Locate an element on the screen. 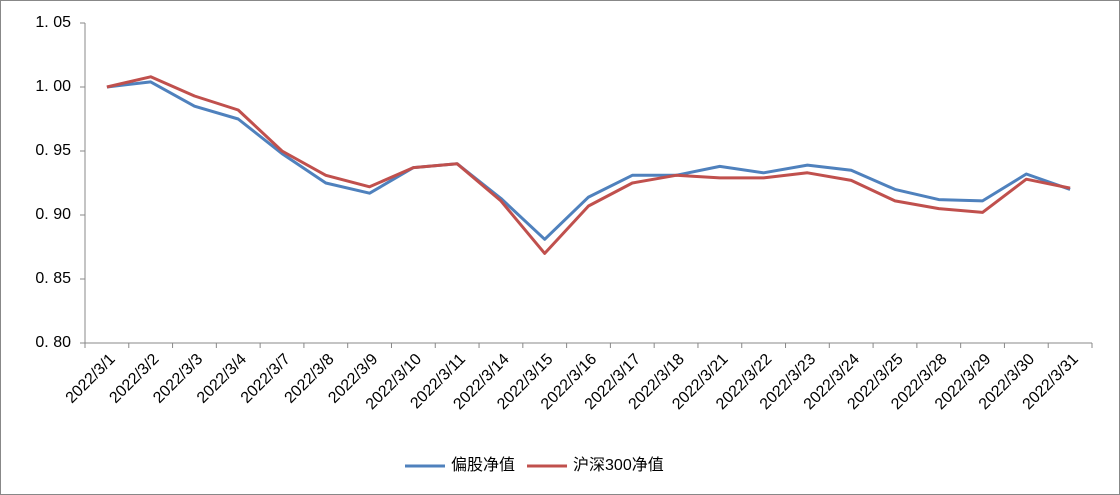  legend-label: 偏股净值 is located at coordinates (483, 465).